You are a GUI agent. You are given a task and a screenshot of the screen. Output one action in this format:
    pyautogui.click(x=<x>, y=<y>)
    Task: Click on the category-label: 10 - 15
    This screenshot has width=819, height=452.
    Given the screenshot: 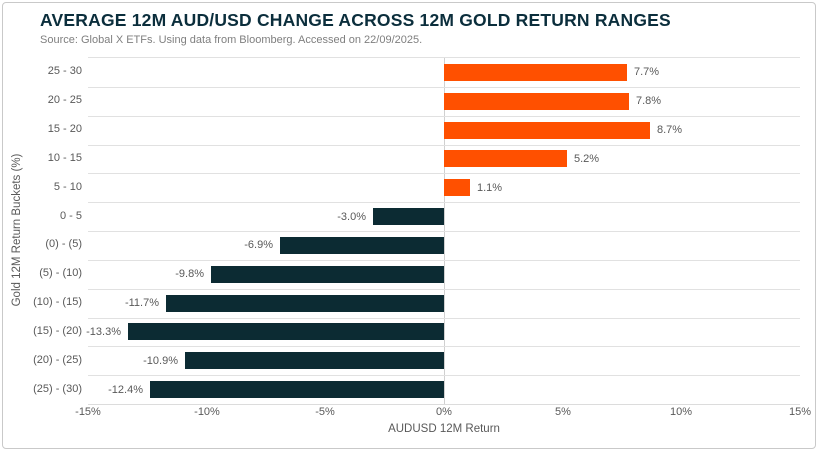 What is the action you would take?
    pyautogui.click(x=64, y=158)
    